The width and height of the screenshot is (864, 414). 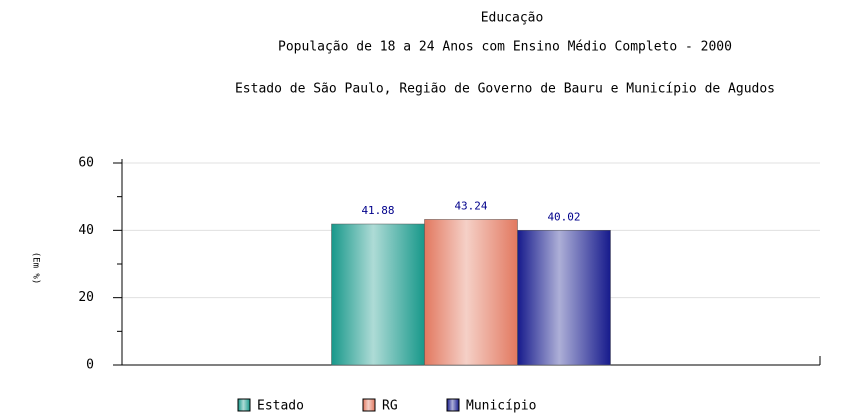 What do you see at coordinates (377, 210) in the screenshot?
I see `value-label: 41.88` at bounding box center [377, 210].